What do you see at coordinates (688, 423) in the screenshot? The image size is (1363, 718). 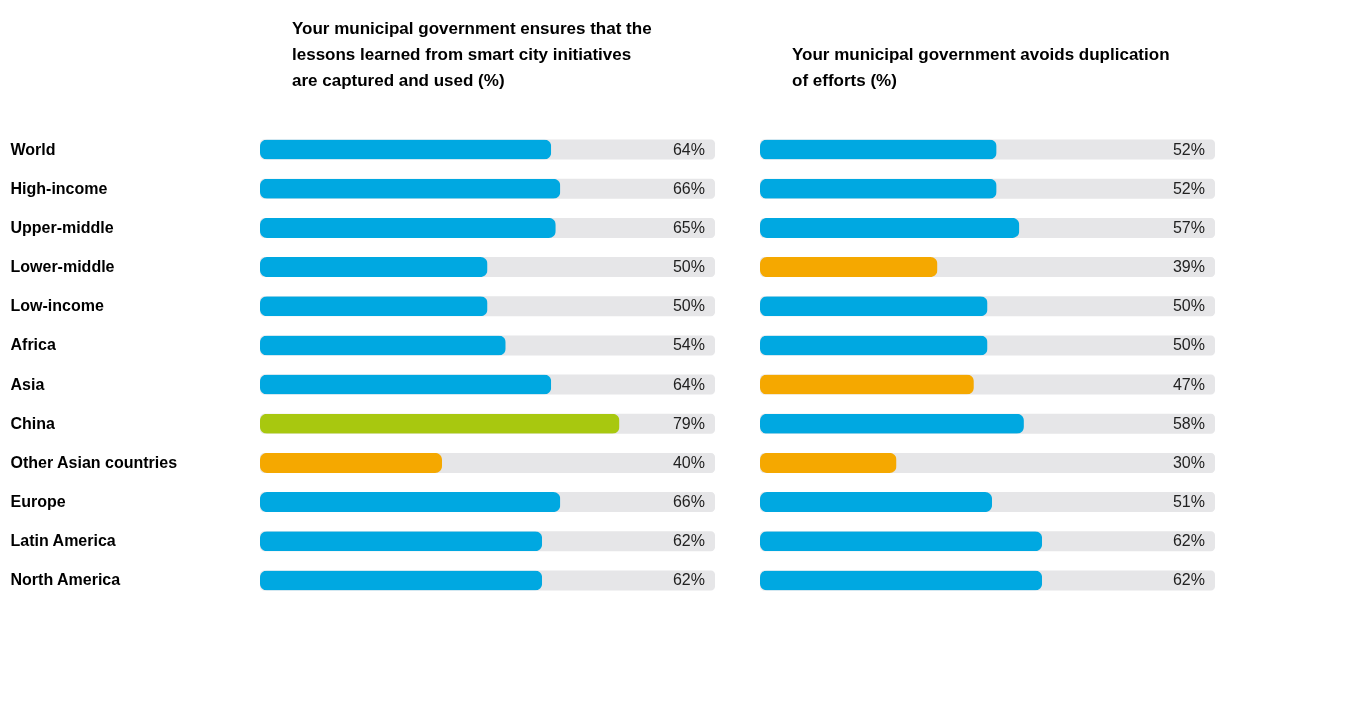 I see `data-label: 79%` at bounding box center [688, 423].